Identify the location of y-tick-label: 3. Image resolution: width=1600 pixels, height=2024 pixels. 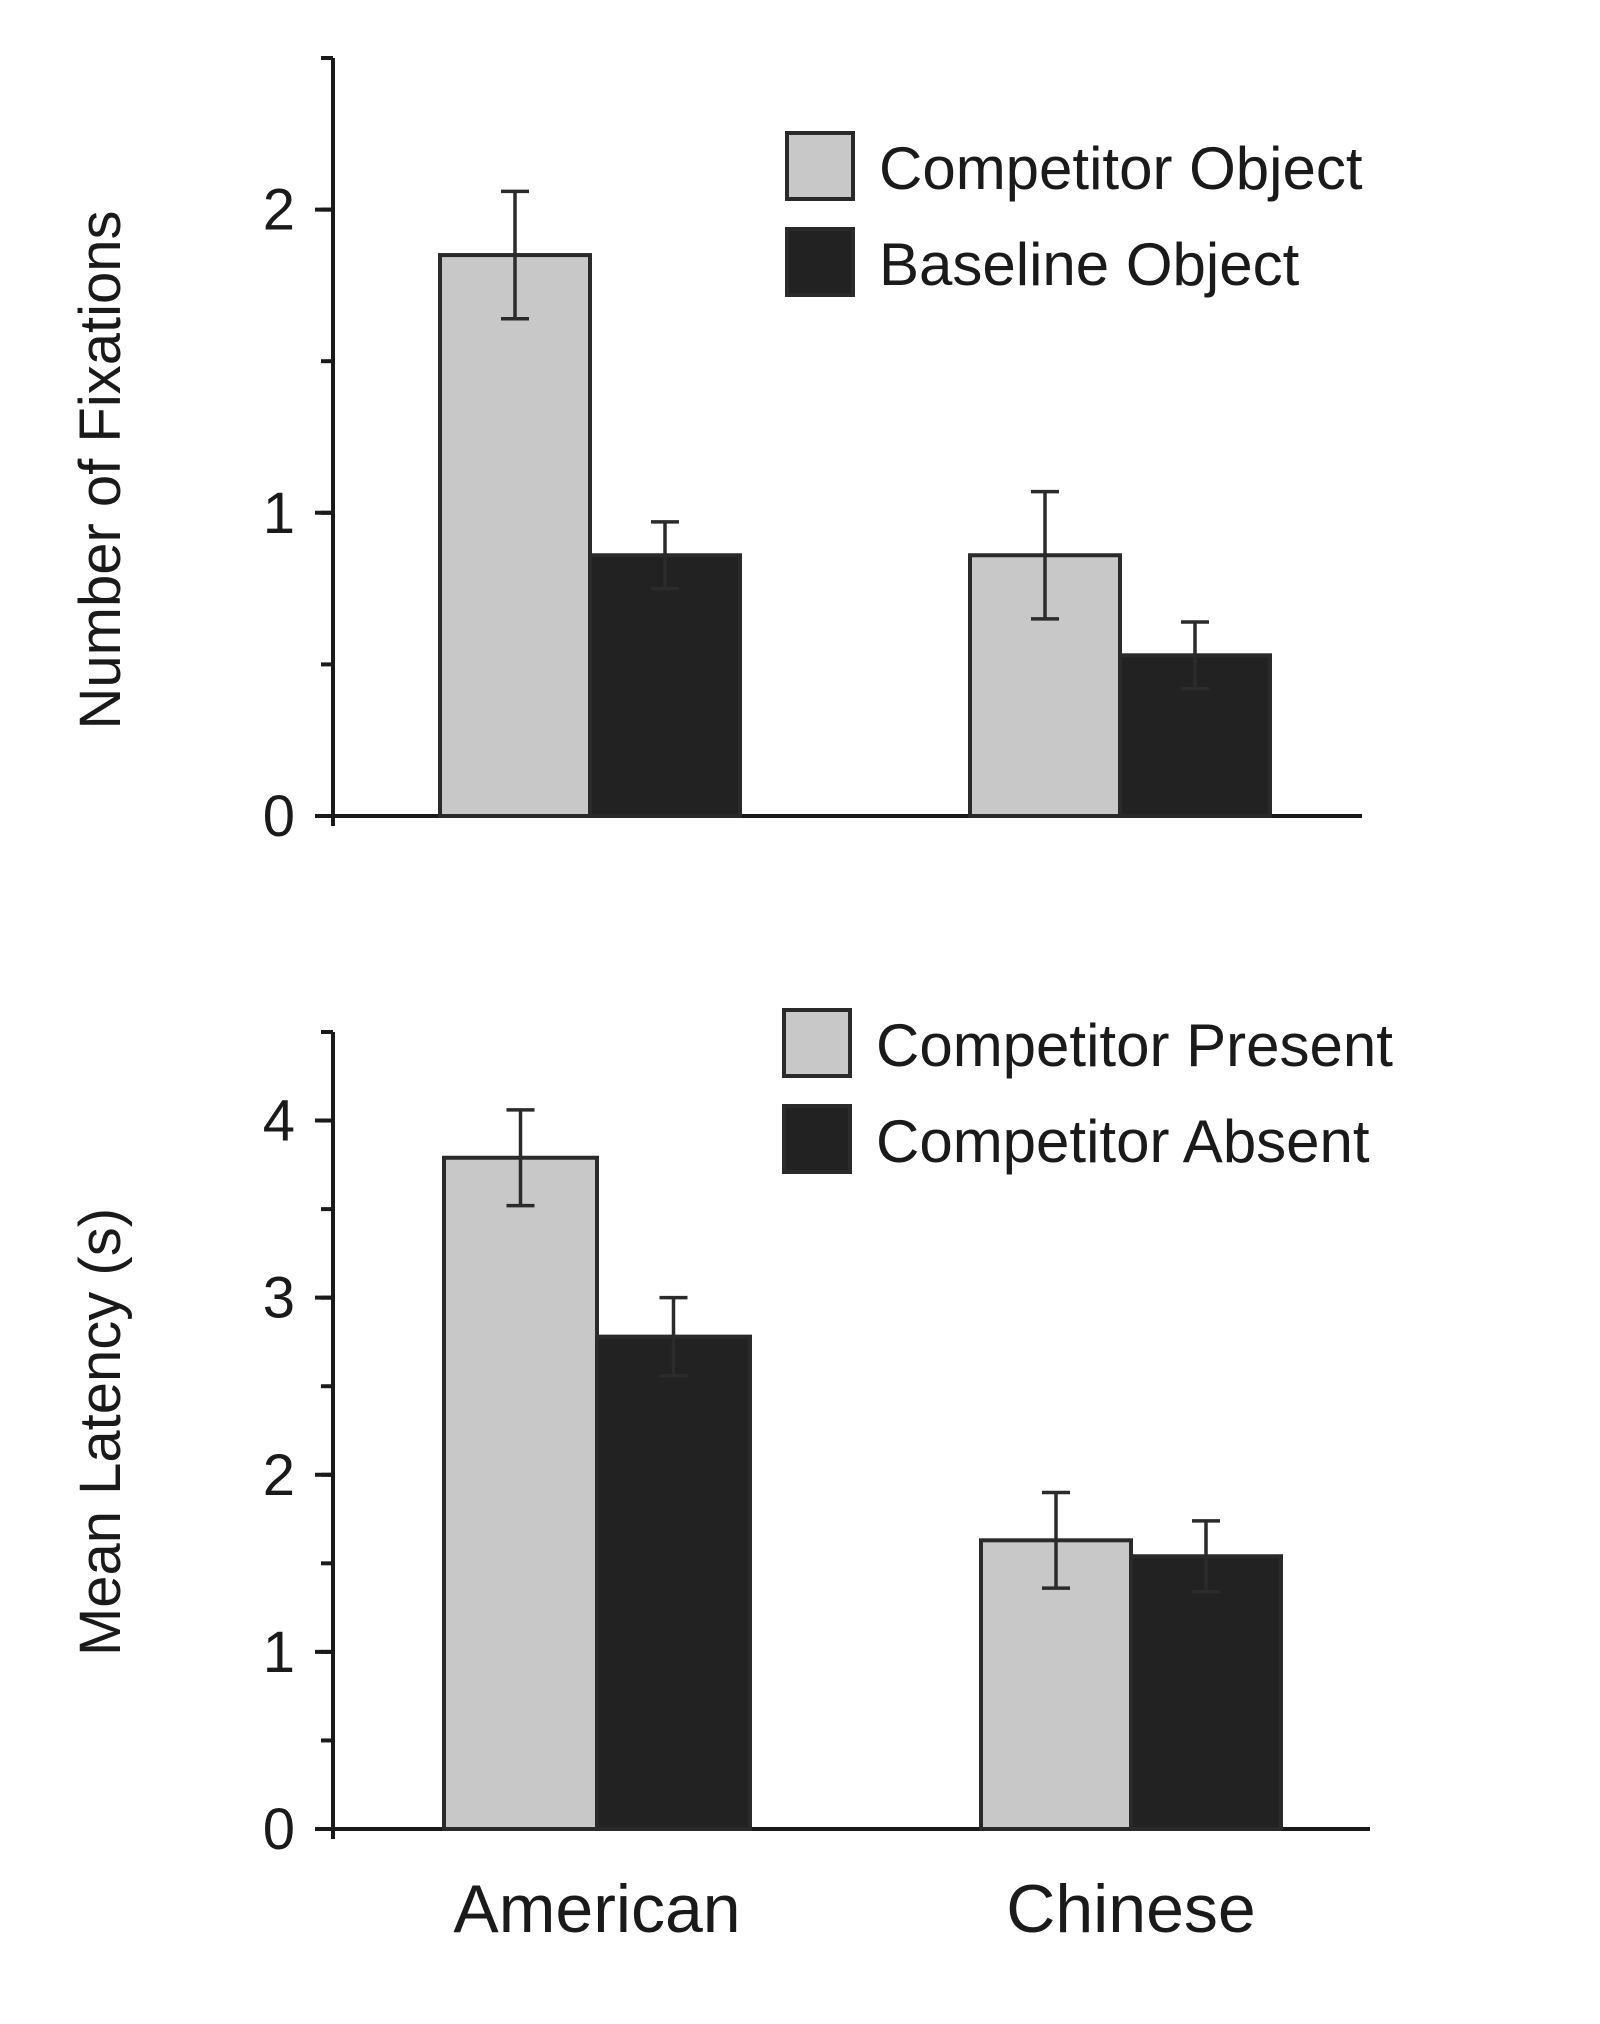
(279, 1298).